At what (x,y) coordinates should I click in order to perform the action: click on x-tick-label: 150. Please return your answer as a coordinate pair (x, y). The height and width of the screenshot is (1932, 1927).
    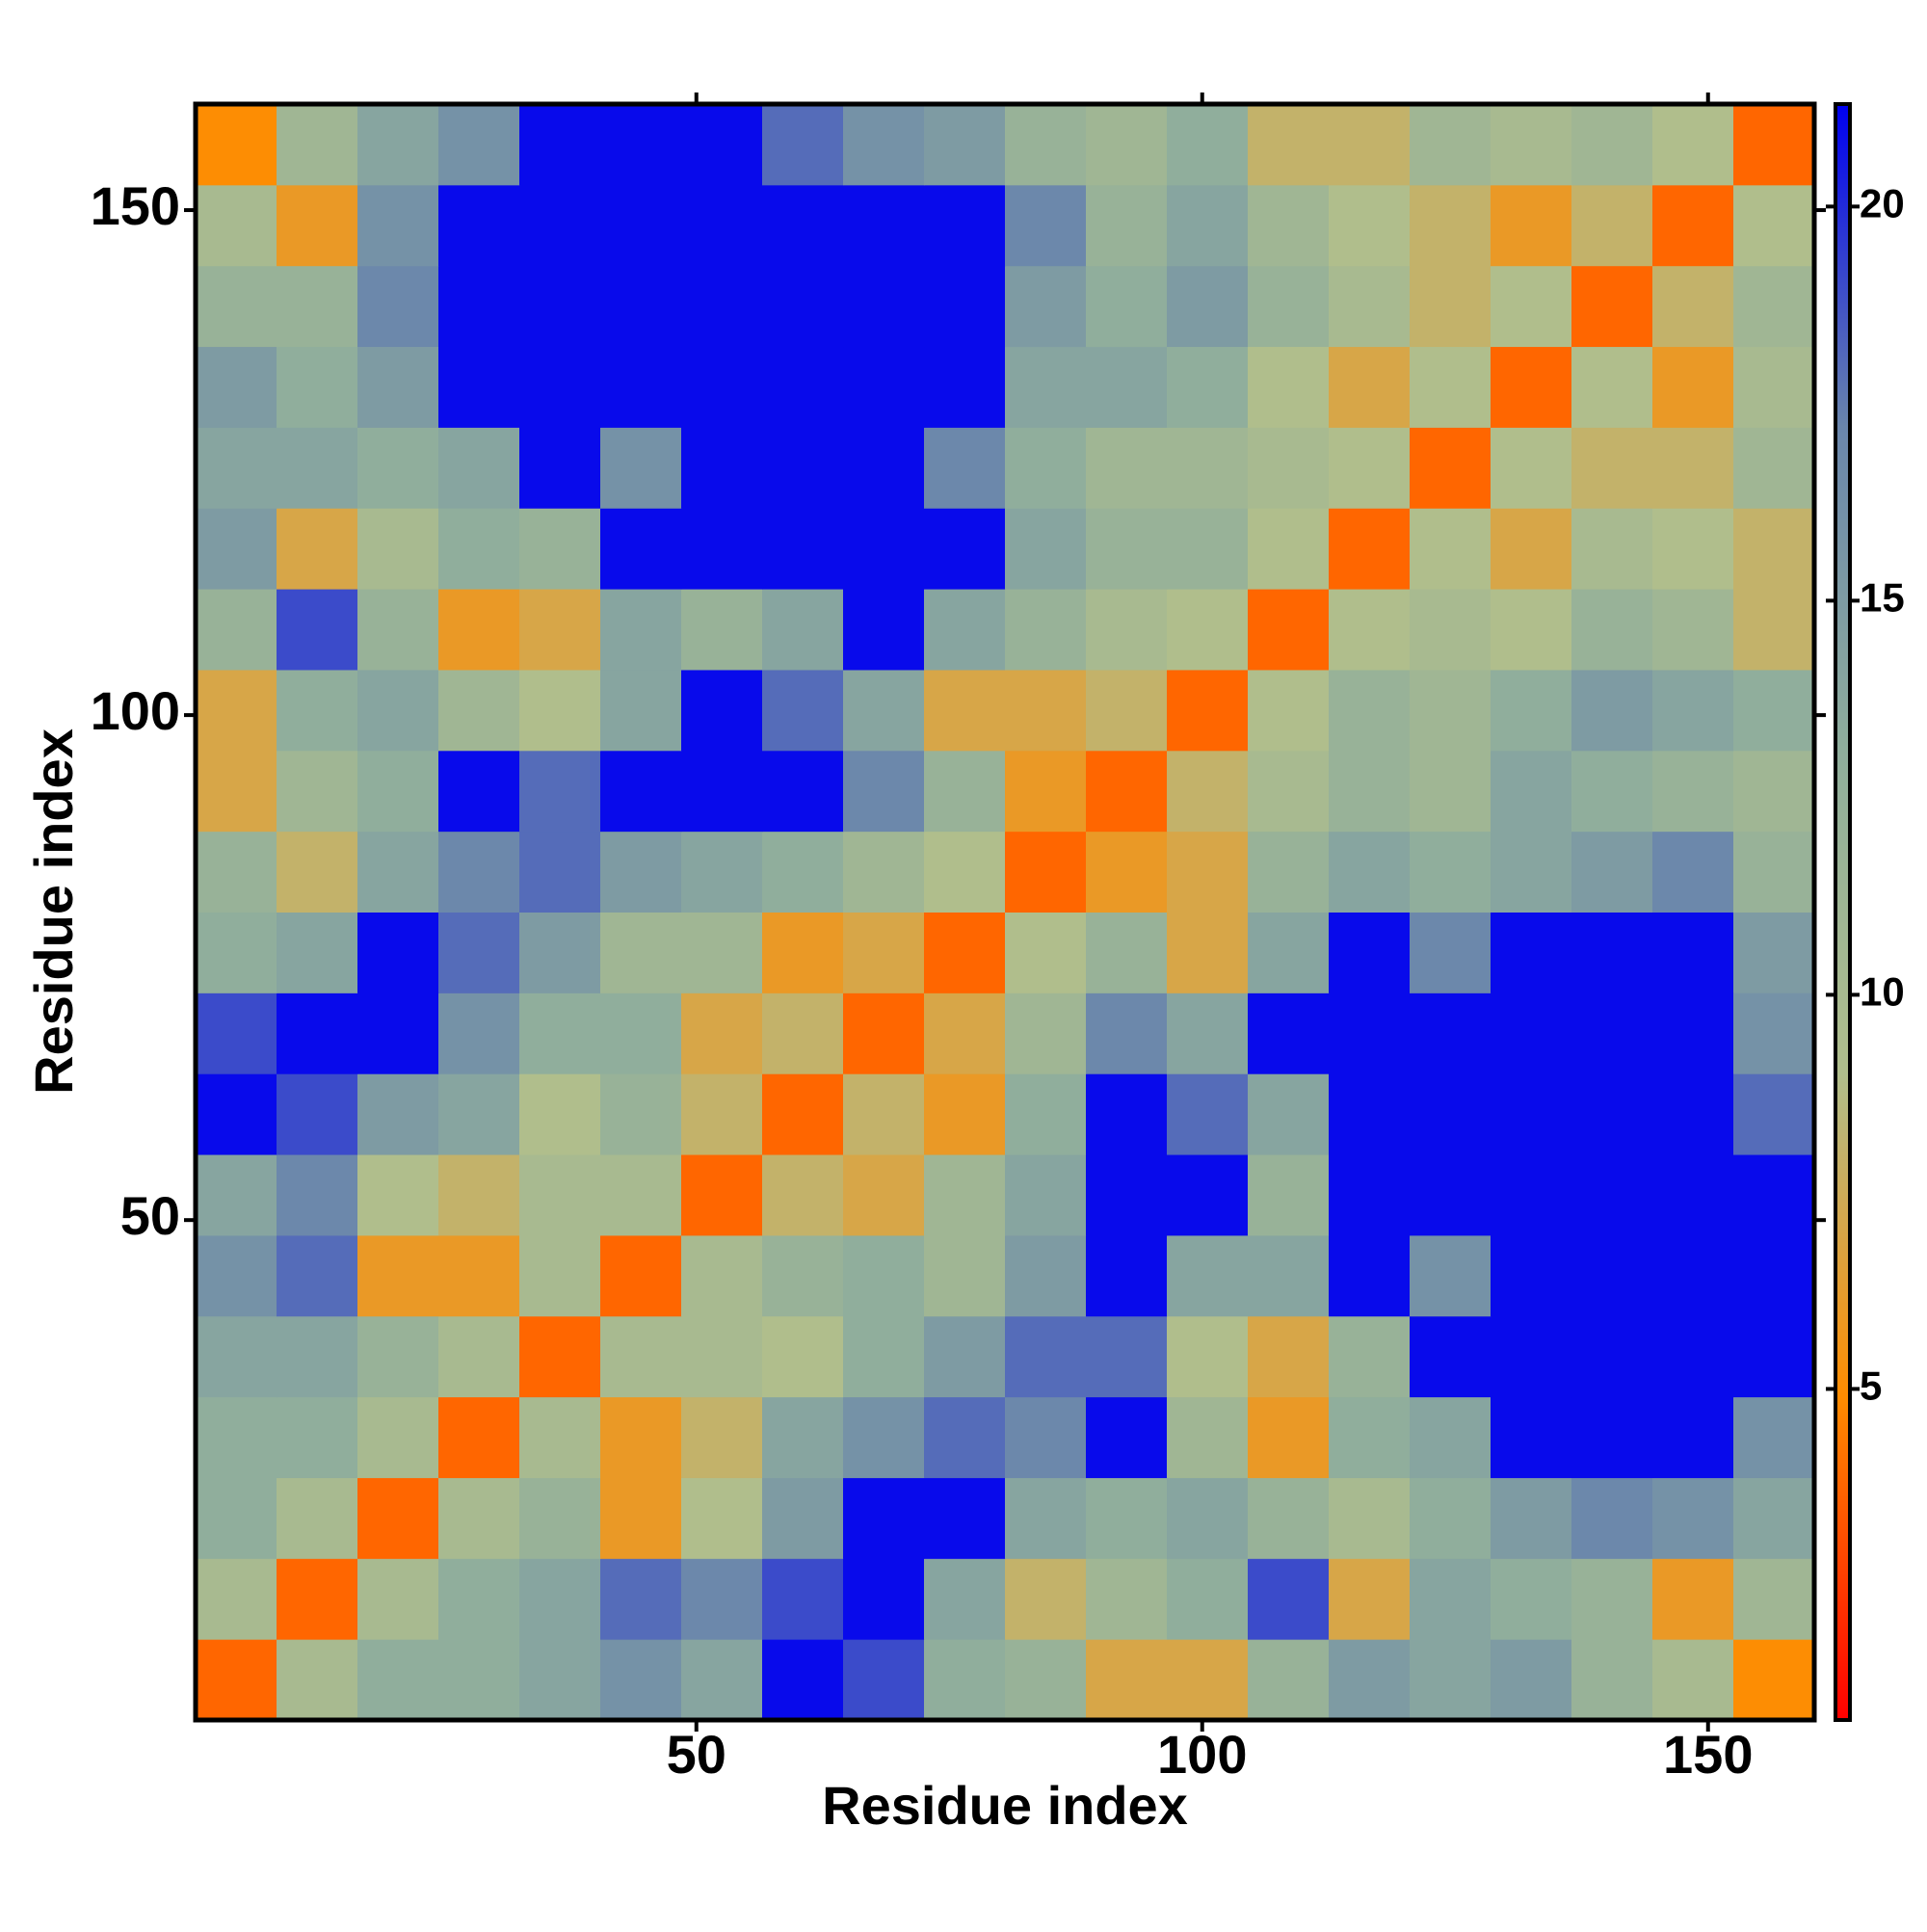
    Looking at the image, I should click on (1708, 1754).